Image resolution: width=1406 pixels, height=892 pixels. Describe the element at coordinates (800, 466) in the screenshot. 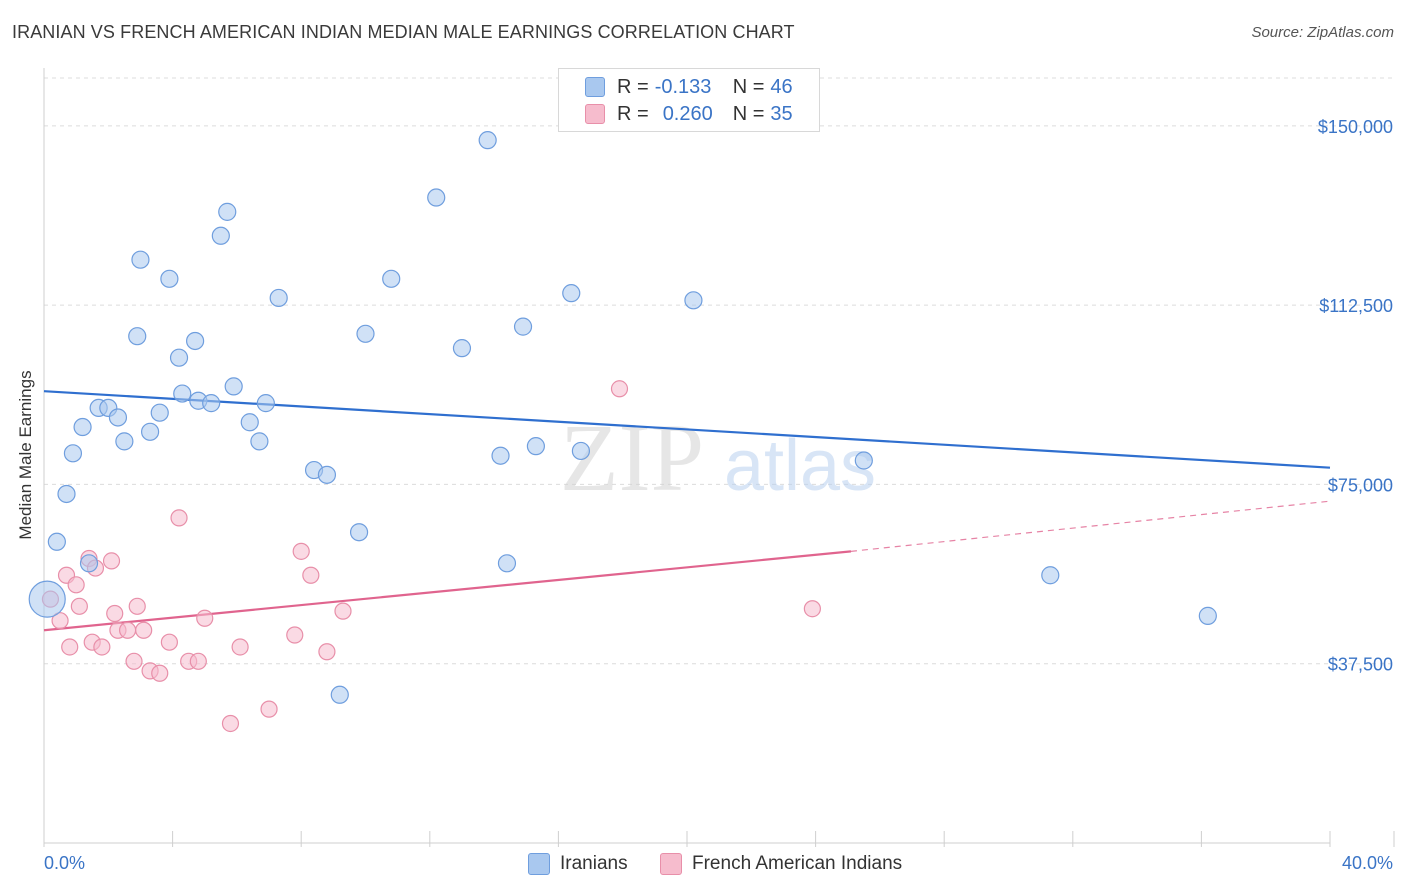

I see `watermark-atlas: atlas` at that location.